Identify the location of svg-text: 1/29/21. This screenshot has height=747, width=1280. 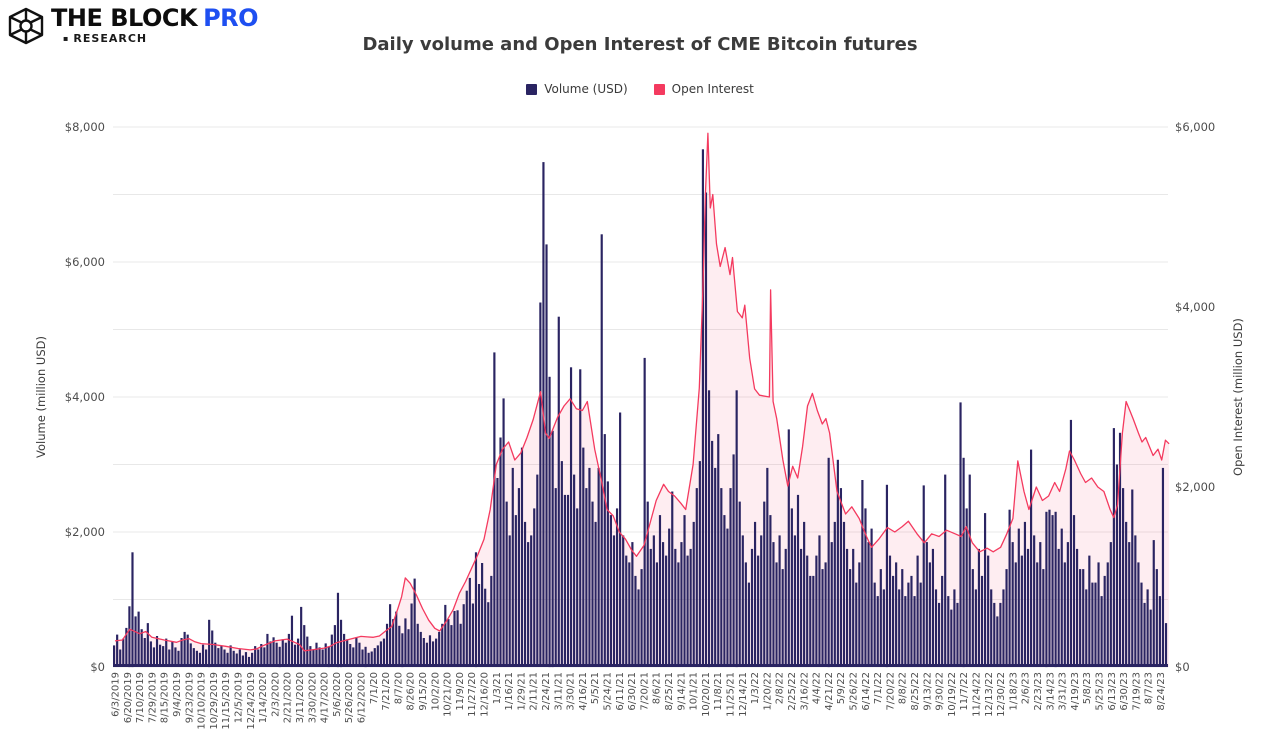
(521, 691).